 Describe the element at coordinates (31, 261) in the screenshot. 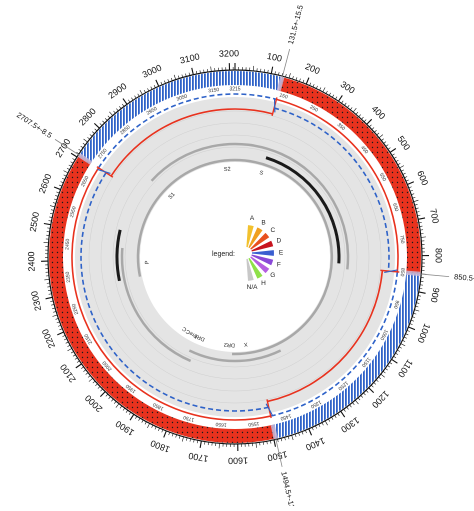

I see `major-tick-label: 2400` at that location.